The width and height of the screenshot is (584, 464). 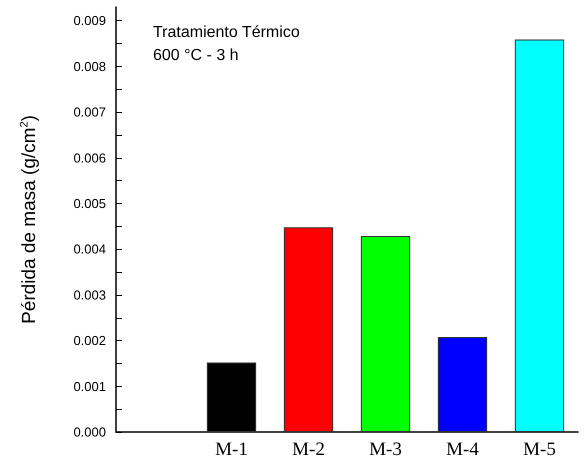 What do you see at coordinates (226, 32) in the screenshot?
I see `annotation: Tratamiento Térmico` at bounding box center [226, 32].